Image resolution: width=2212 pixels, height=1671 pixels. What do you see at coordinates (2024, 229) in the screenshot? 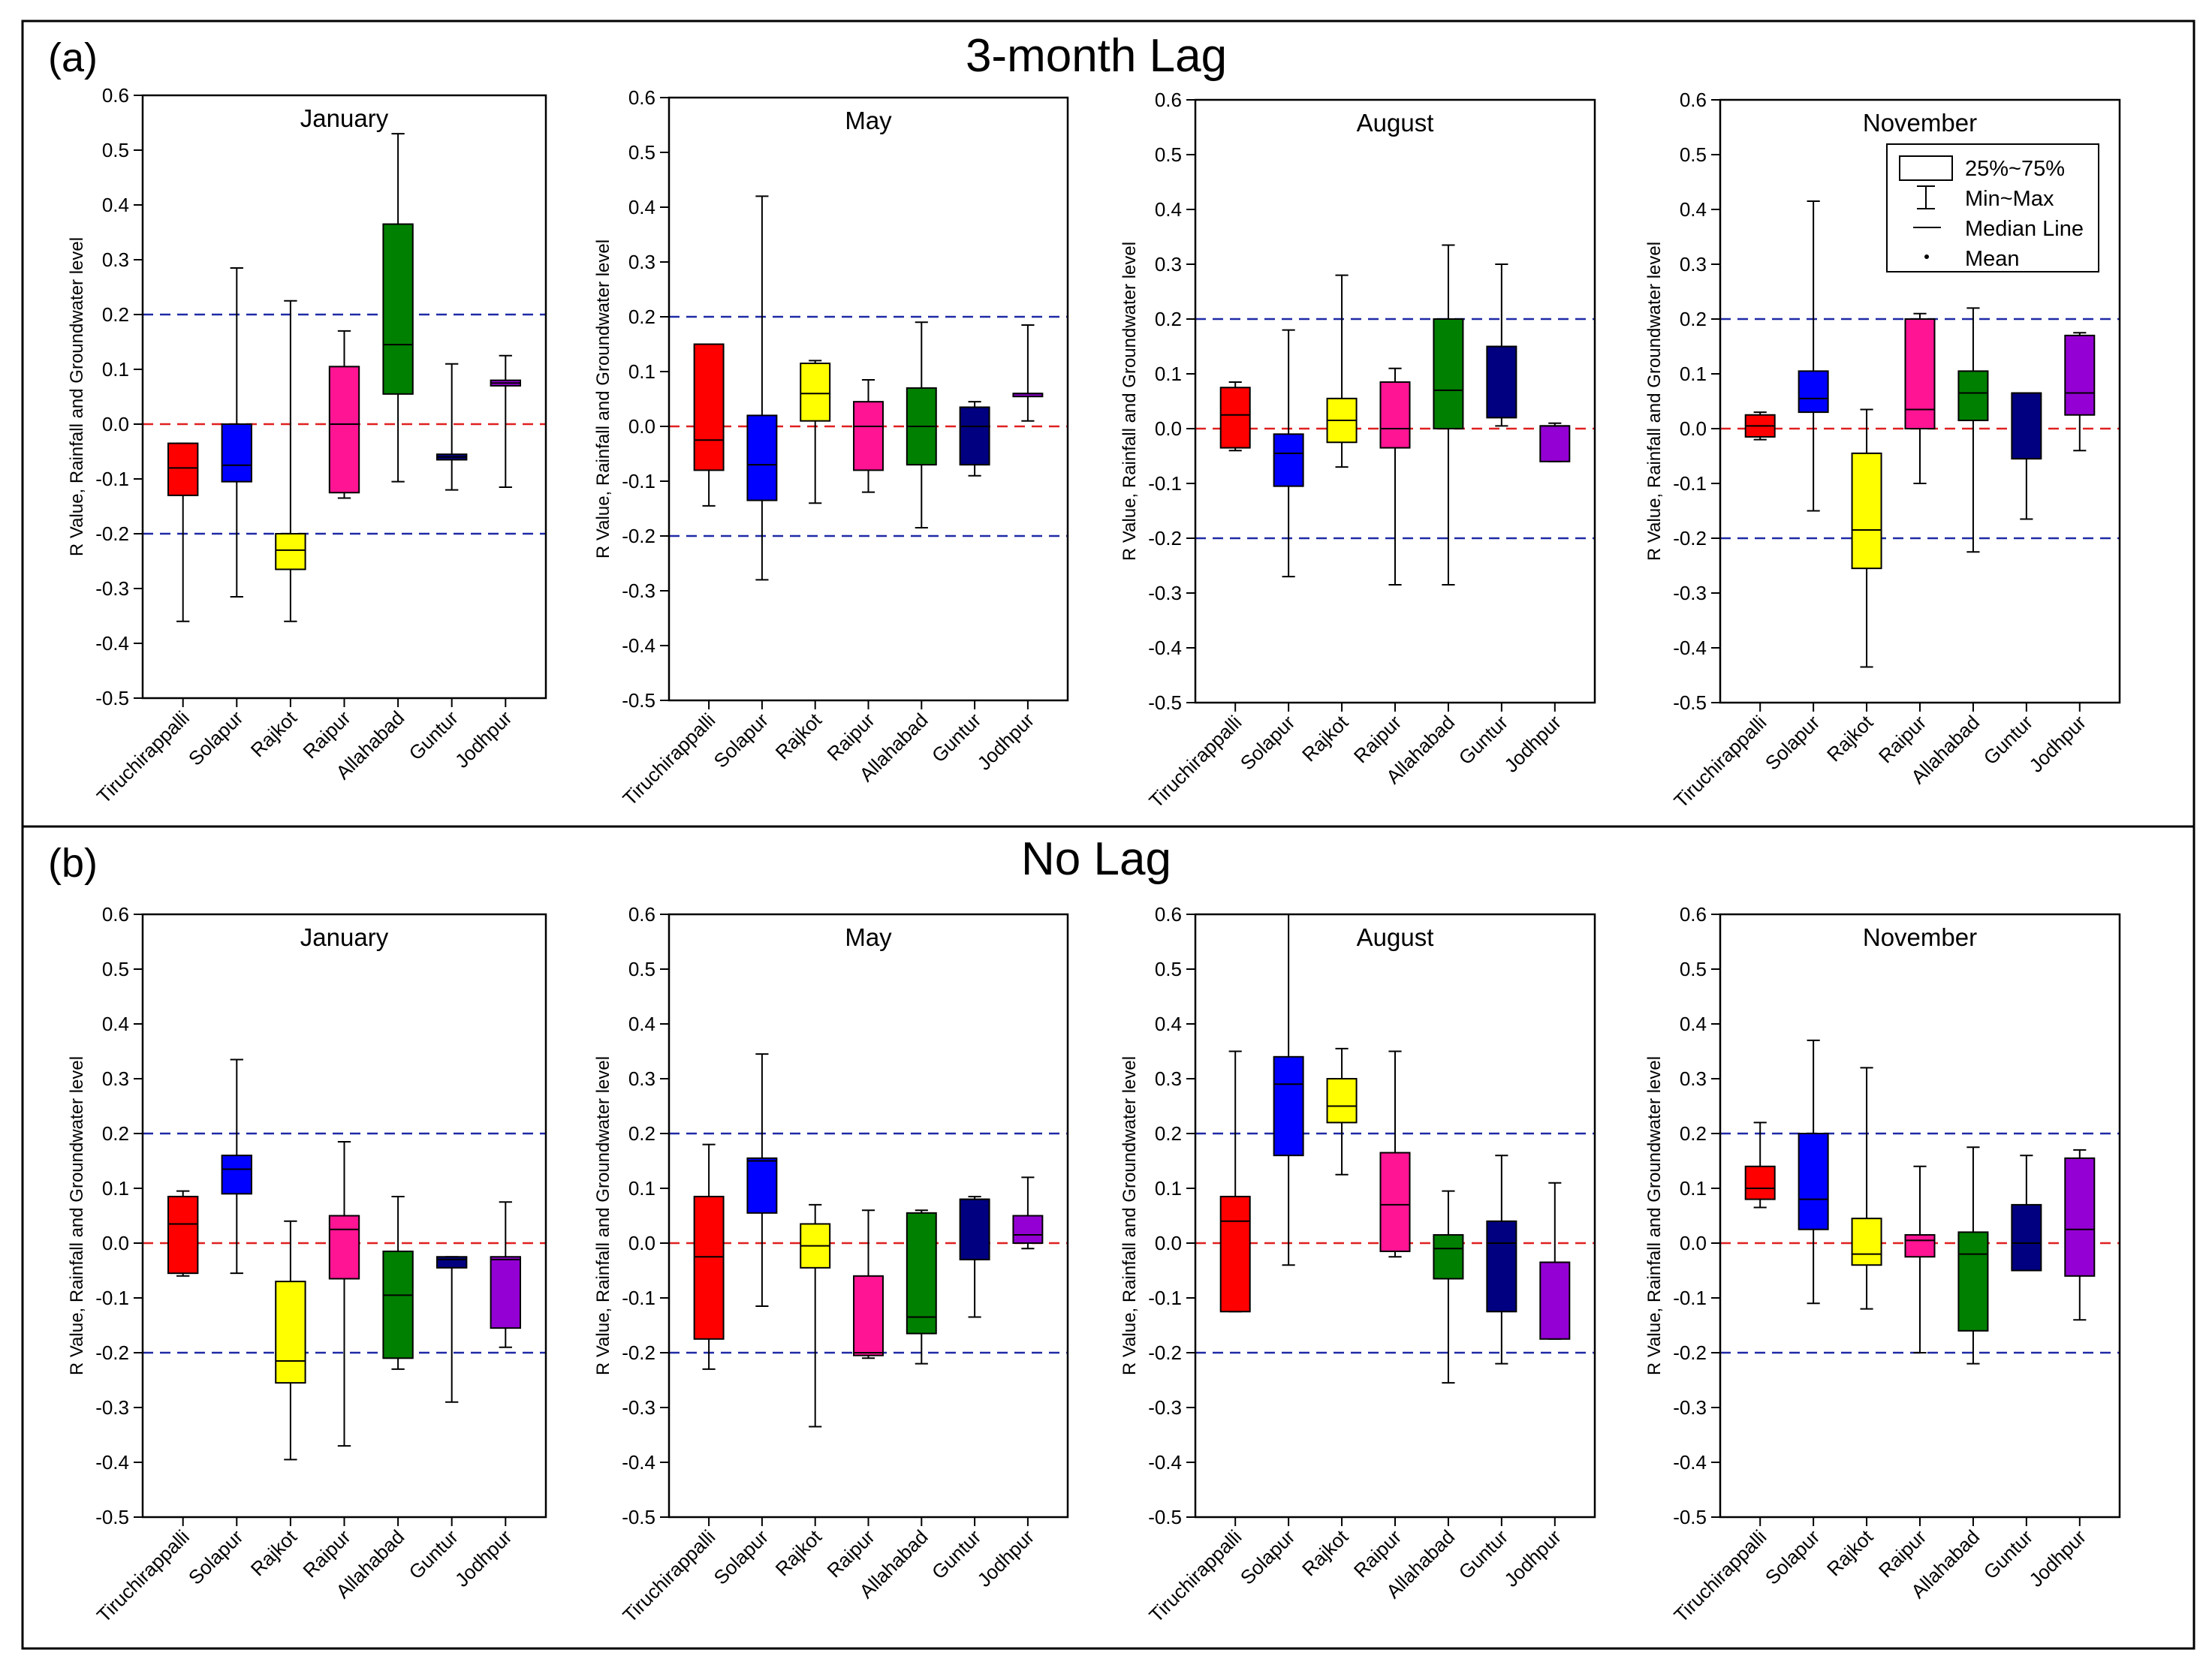
I see `legend-median-label: Median Line` at bounding box center [2024, 229].